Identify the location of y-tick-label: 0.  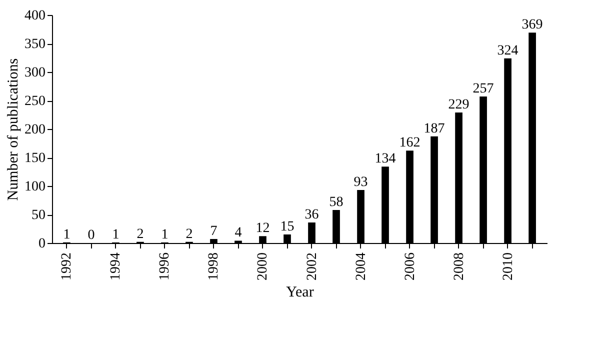
(42, 244).